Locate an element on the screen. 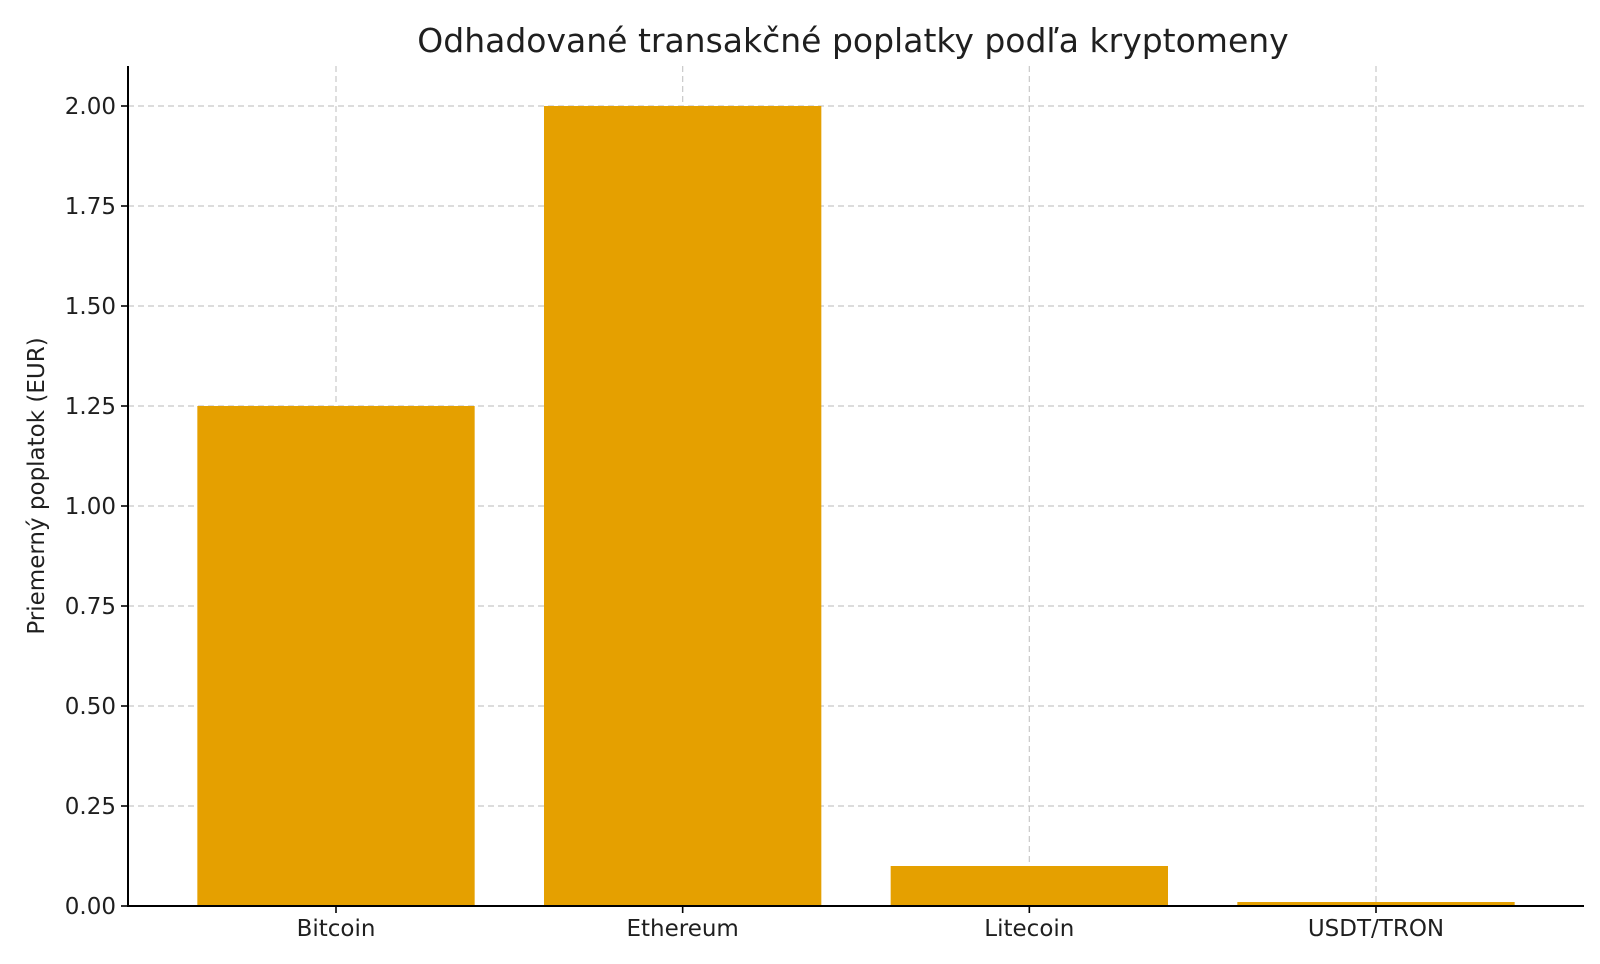 Image resolution: width=1600 pixels, height=964 pixels. y-tick-label: 1.25 is located at coordinates (90, 407).